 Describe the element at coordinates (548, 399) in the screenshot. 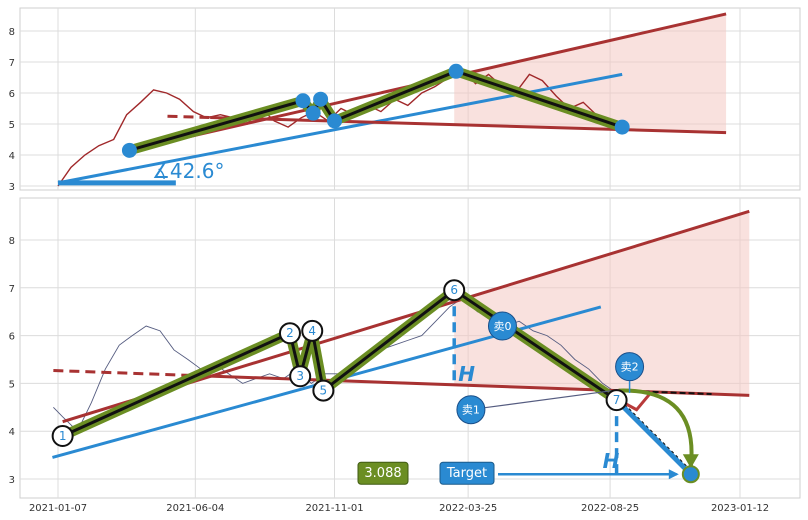

I see `sell-pointer-line` at that location.